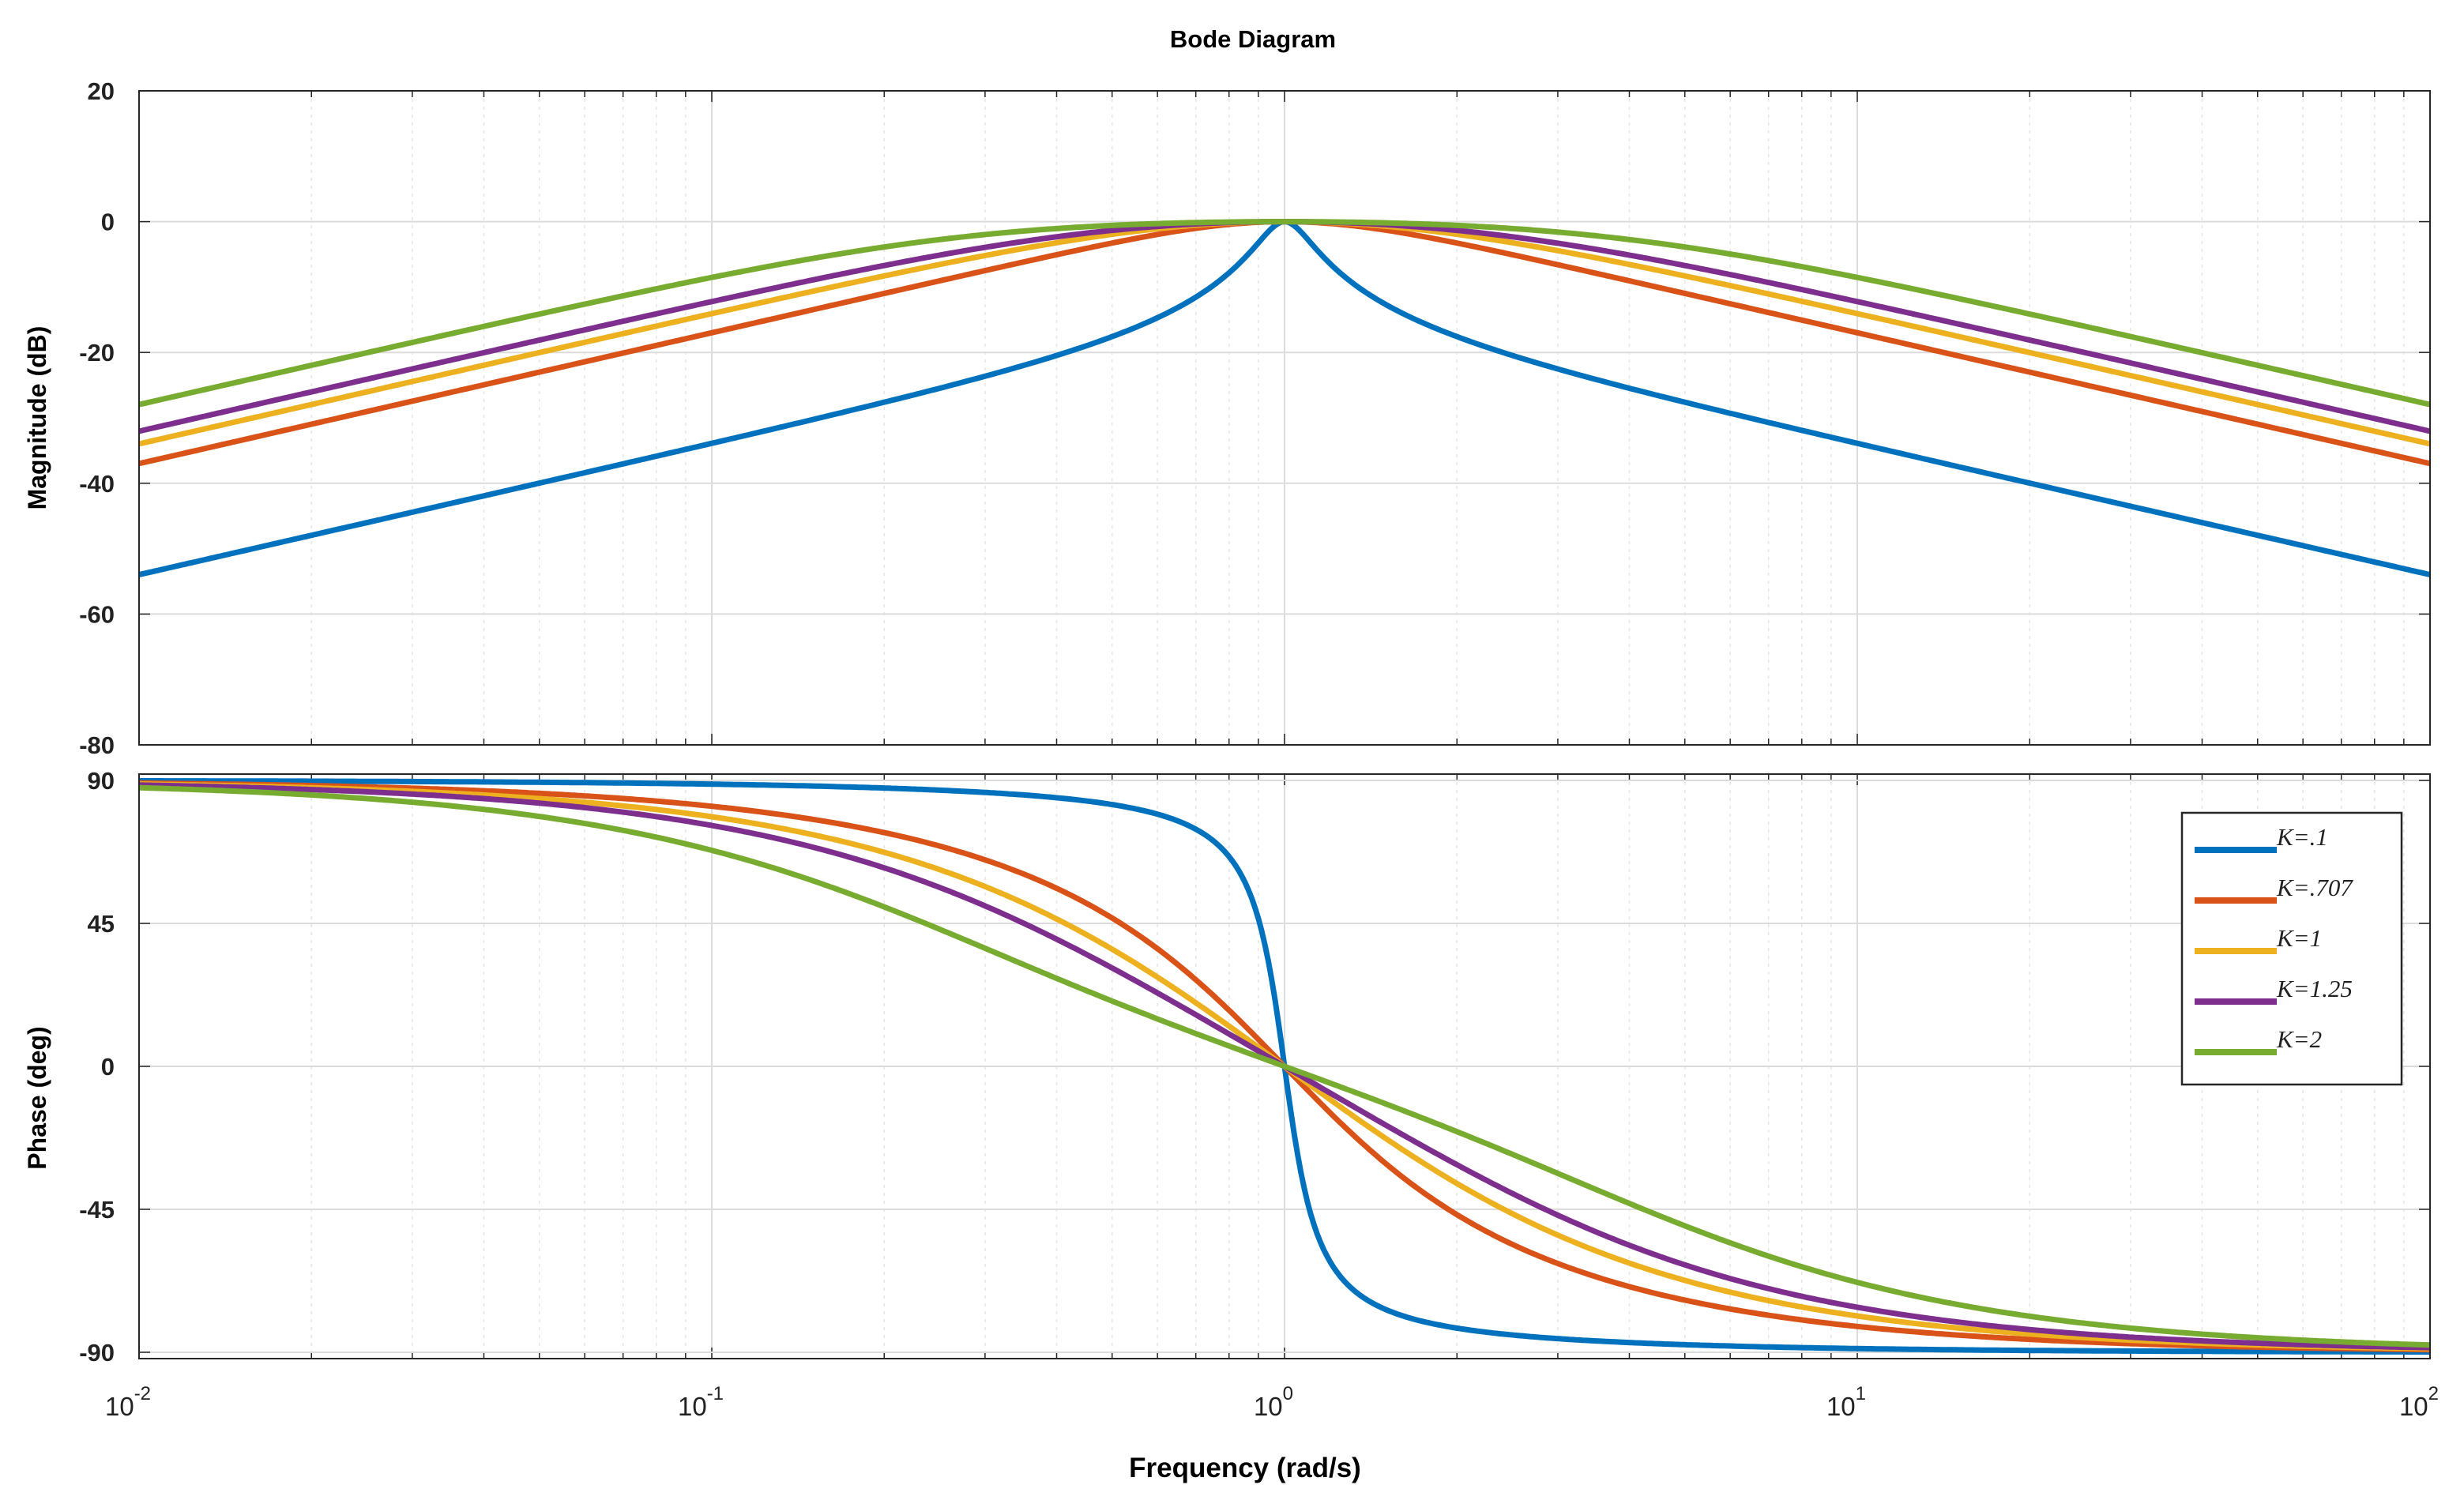 Image resolution: width=2464 pixels, height=1500 pixels. I want to click on magnitude-y-ticks: 20 0 -20 -40 -60 -80, so click(97, 418).